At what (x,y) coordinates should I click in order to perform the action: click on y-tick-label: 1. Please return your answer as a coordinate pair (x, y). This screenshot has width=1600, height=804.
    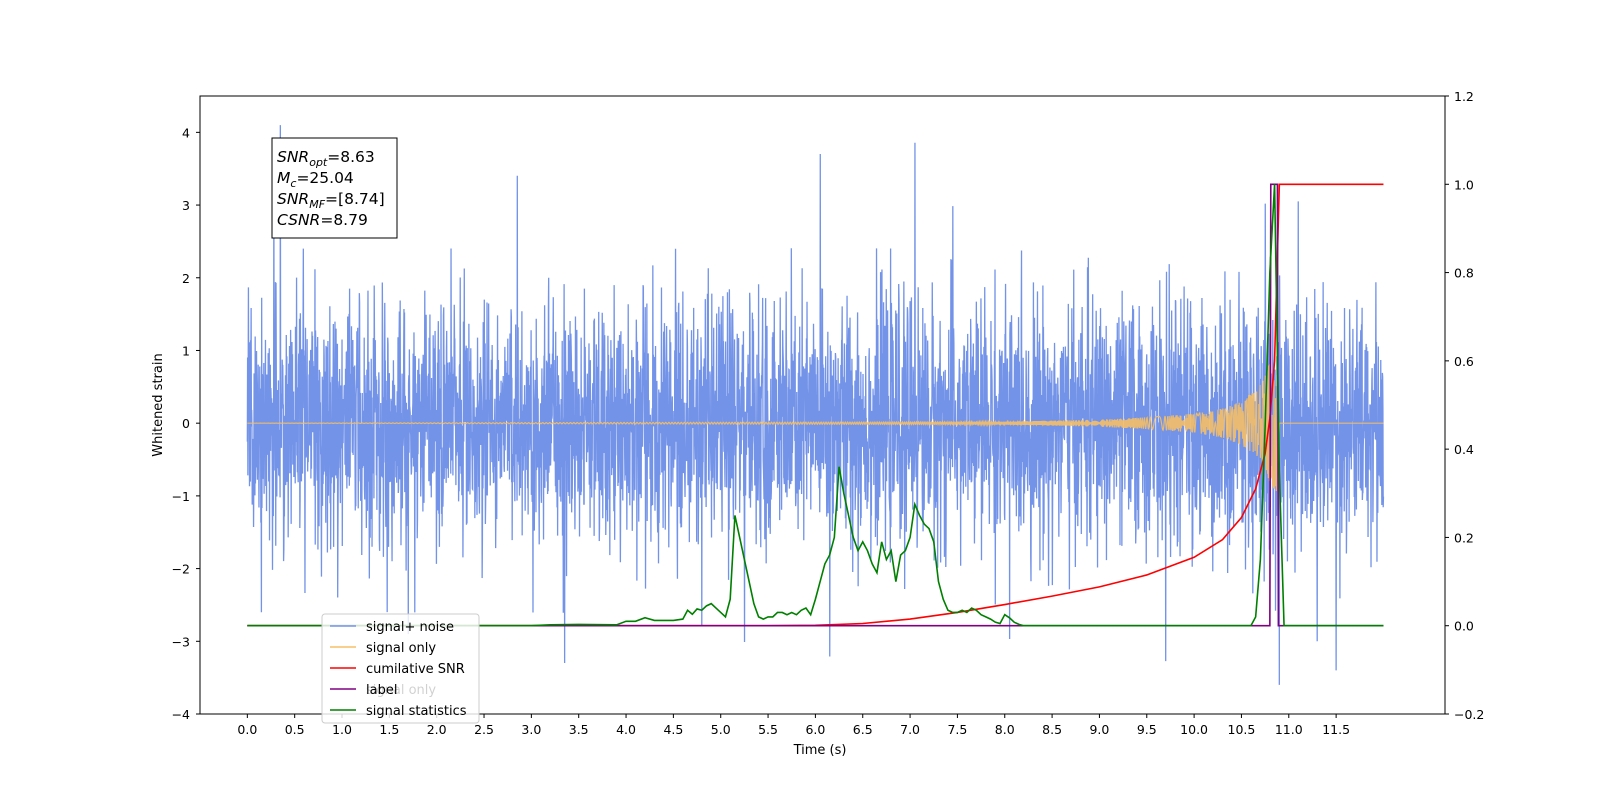
    Looking at the image, I should click on (186, 350).